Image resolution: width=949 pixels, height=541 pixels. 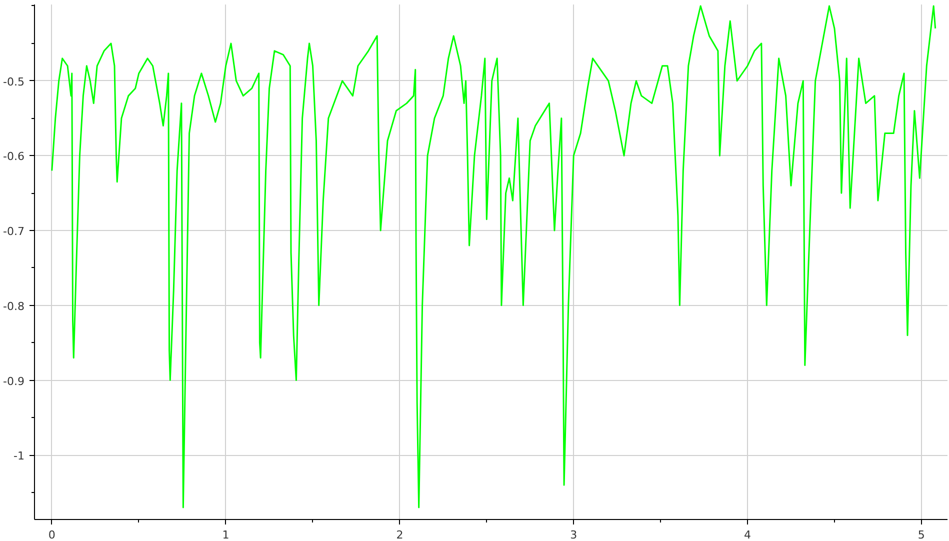 What do you see at coordinates (14, 381) in the screenshot?
I see `y-tick-label: -0.9` at bounding box center [14, 381].